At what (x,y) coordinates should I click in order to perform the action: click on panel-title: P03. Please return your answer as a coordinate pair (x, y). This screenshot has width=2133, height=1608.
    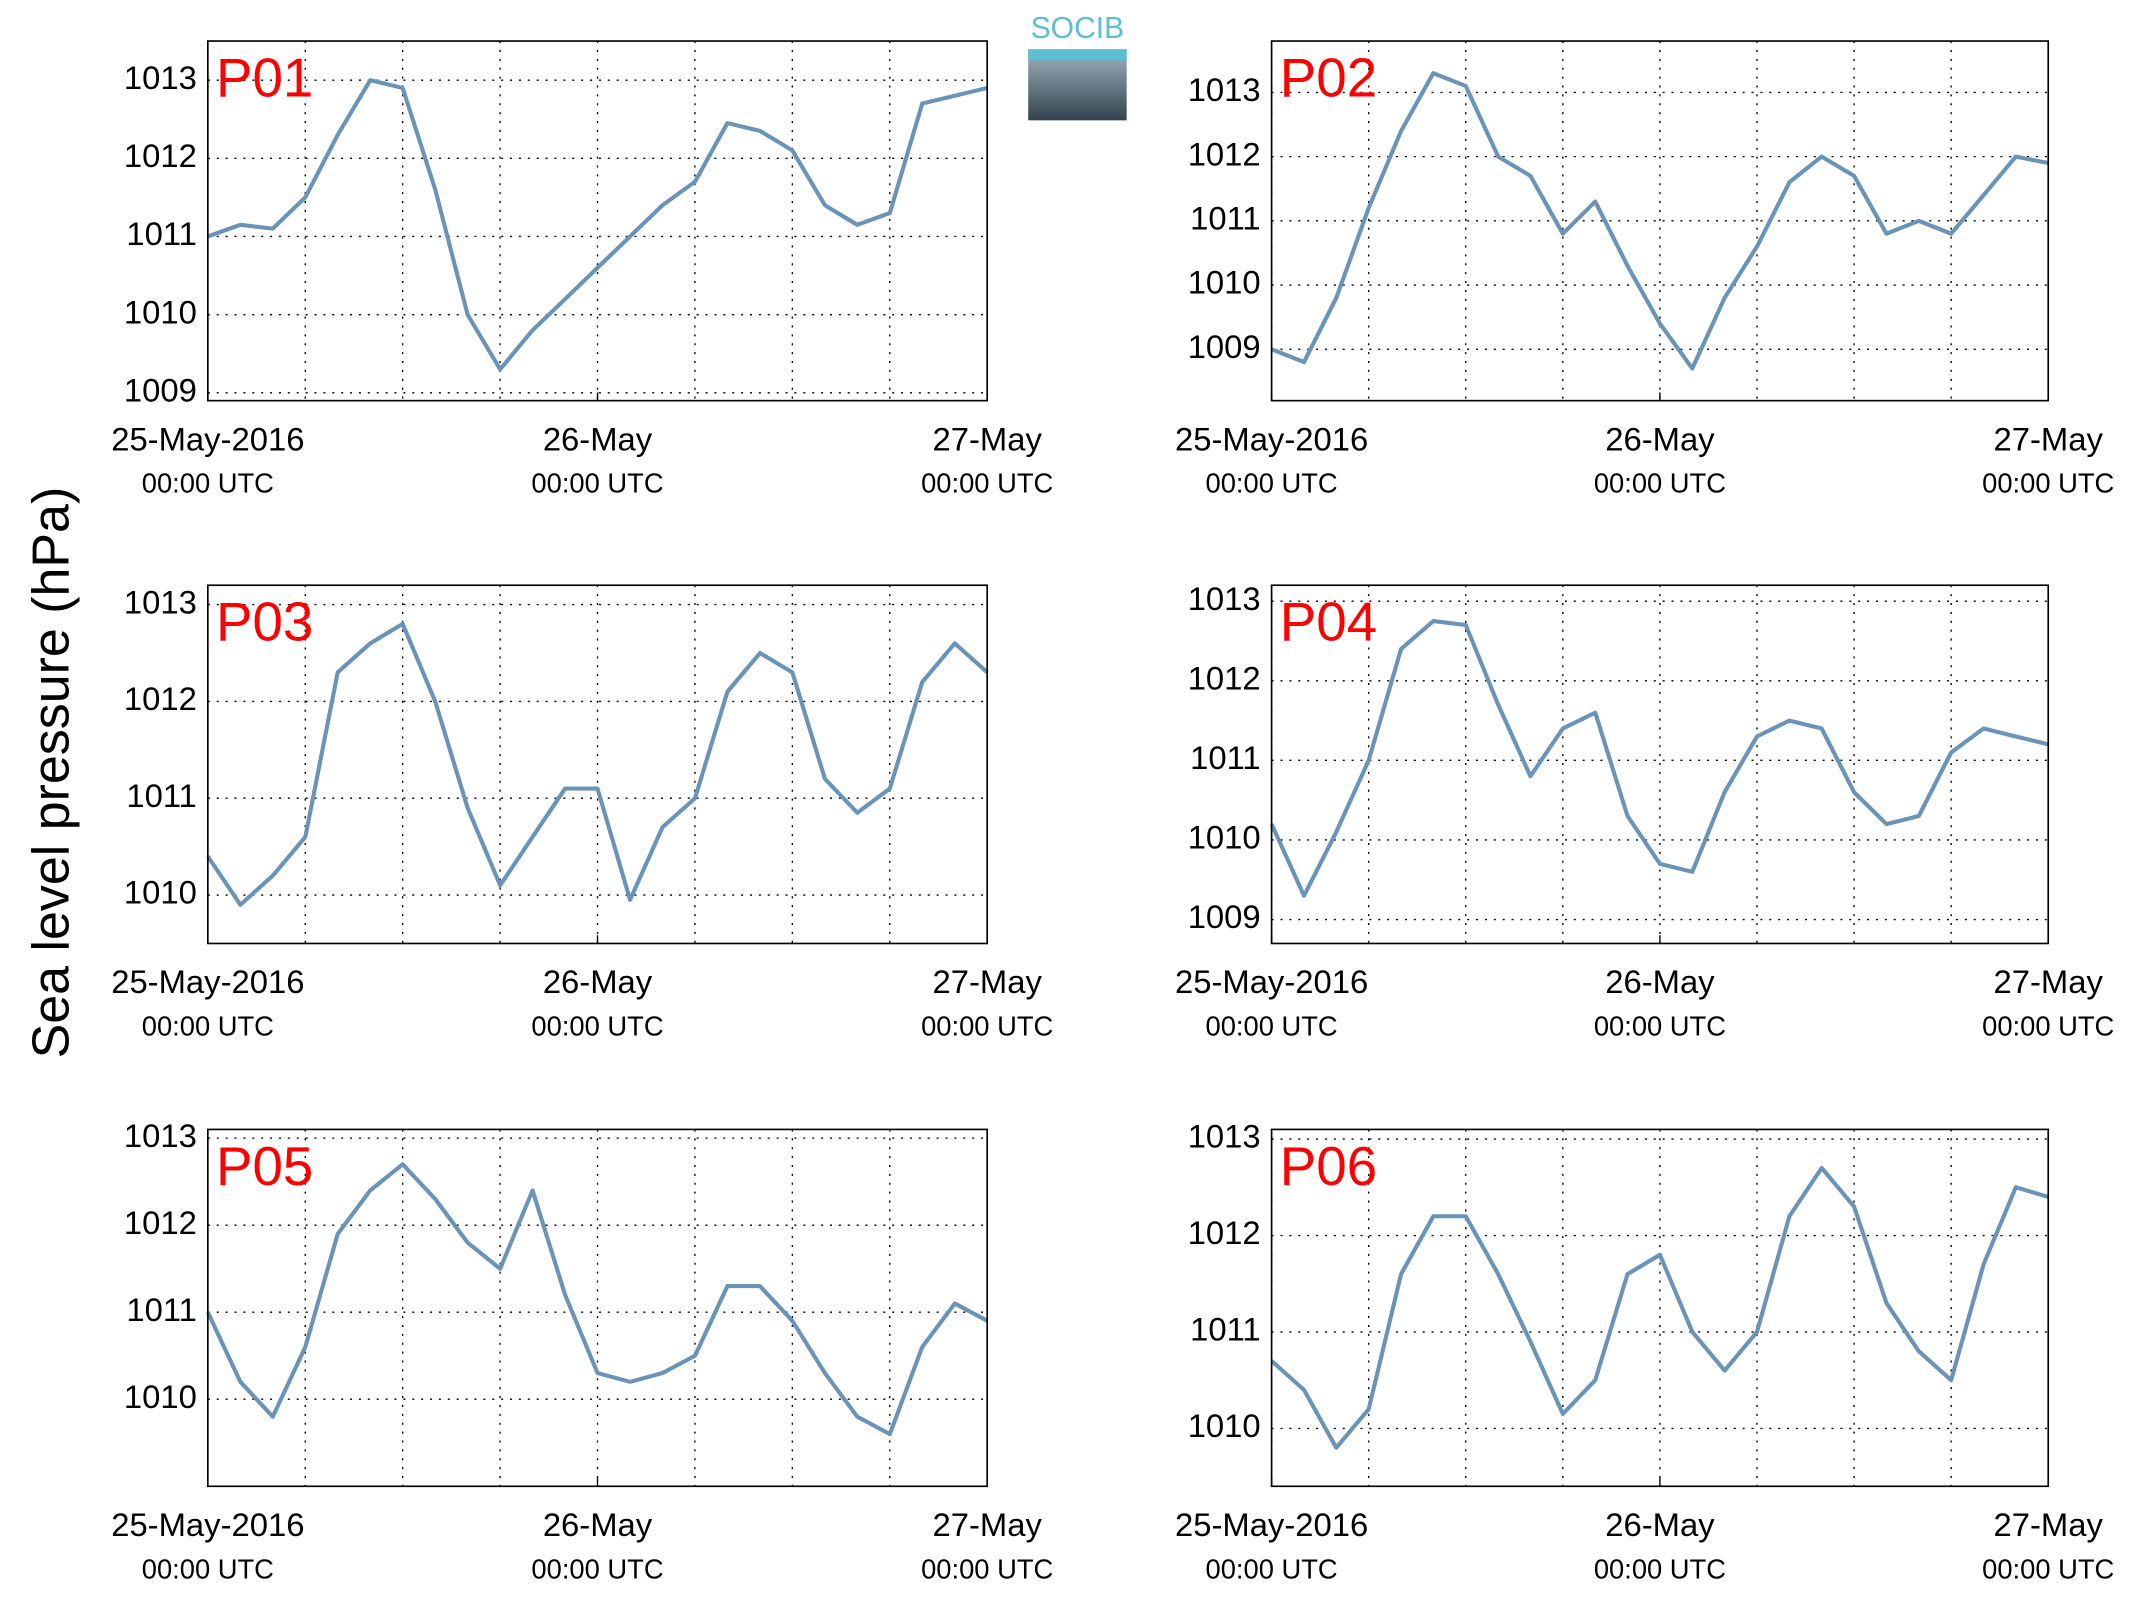
    Looking at the image, I should click on (264, 622).